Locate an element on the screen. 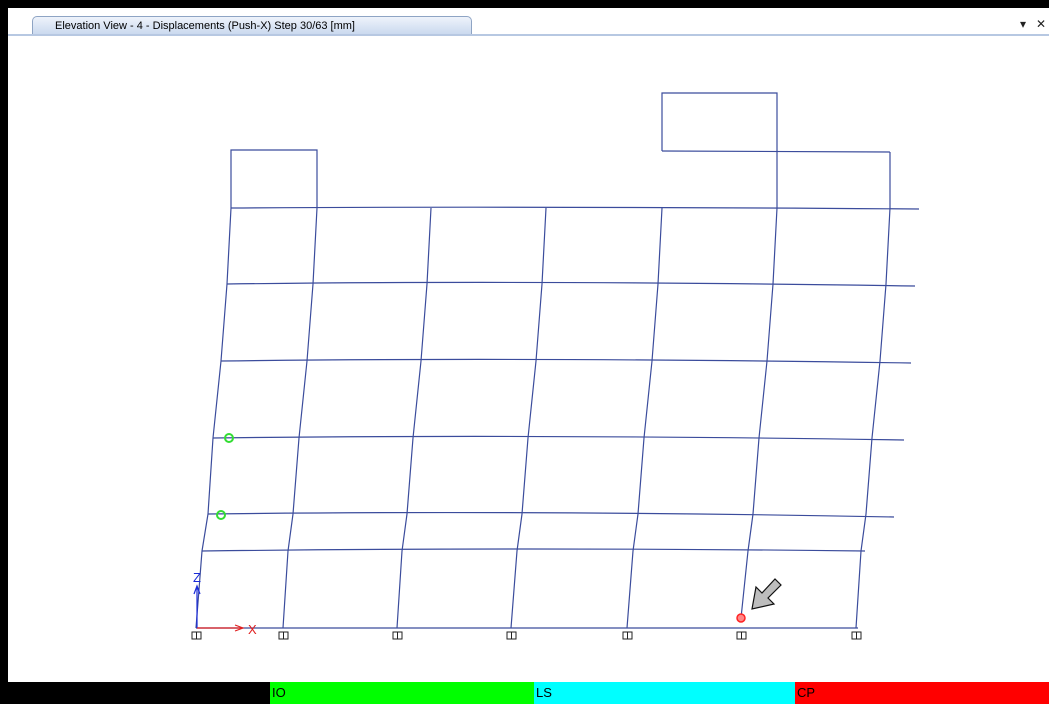  pointer-arrow-icon is located at coordinates (766, 594).